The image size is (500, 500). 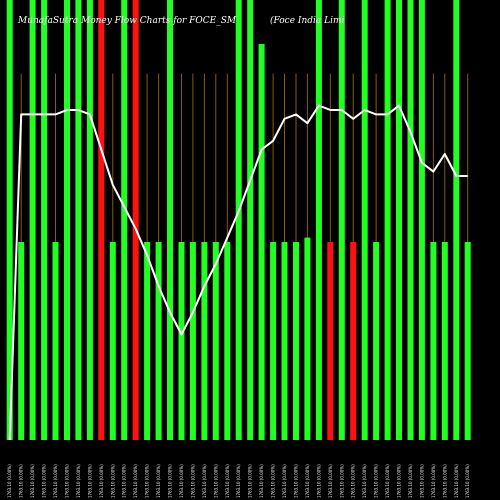 I want to click on chart-subtitle: (Foce India Limi, so click(x=307, y=20).